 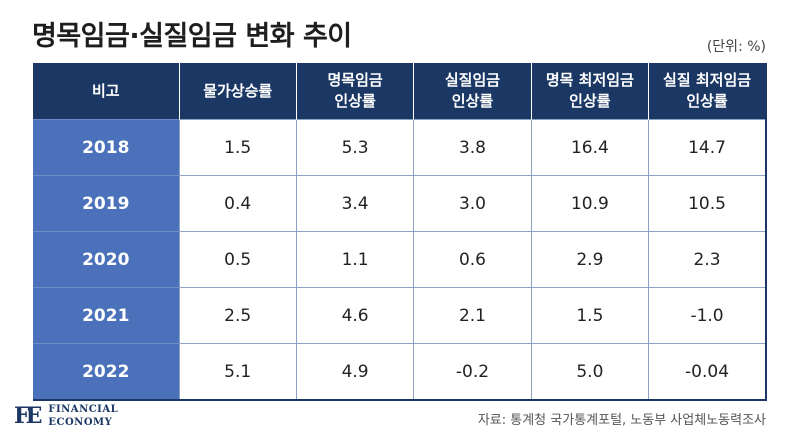 I want to click on table-cell: 4.9, so click(x=354, y=372).